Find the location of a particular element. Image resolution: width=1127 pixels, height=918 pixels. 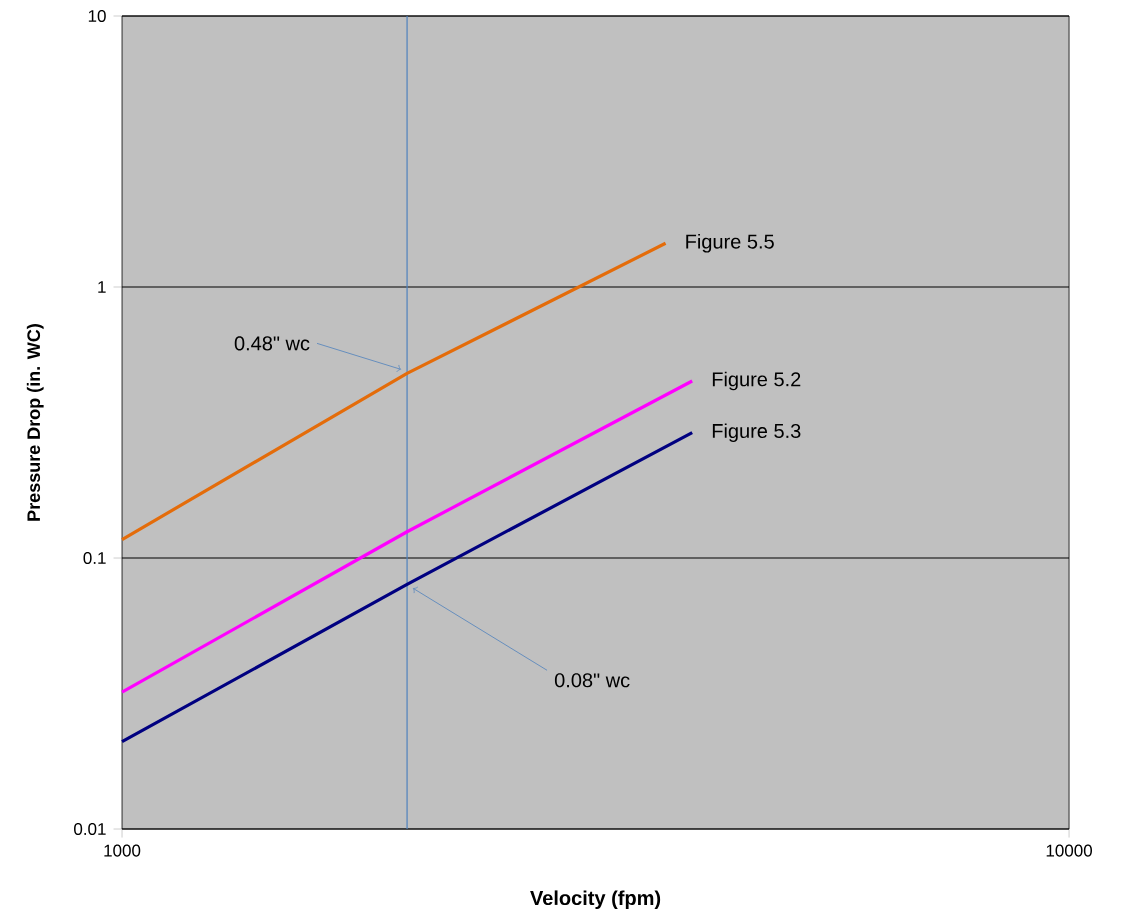

annotation: 0.08" wc is located at coordinates (592, 680).